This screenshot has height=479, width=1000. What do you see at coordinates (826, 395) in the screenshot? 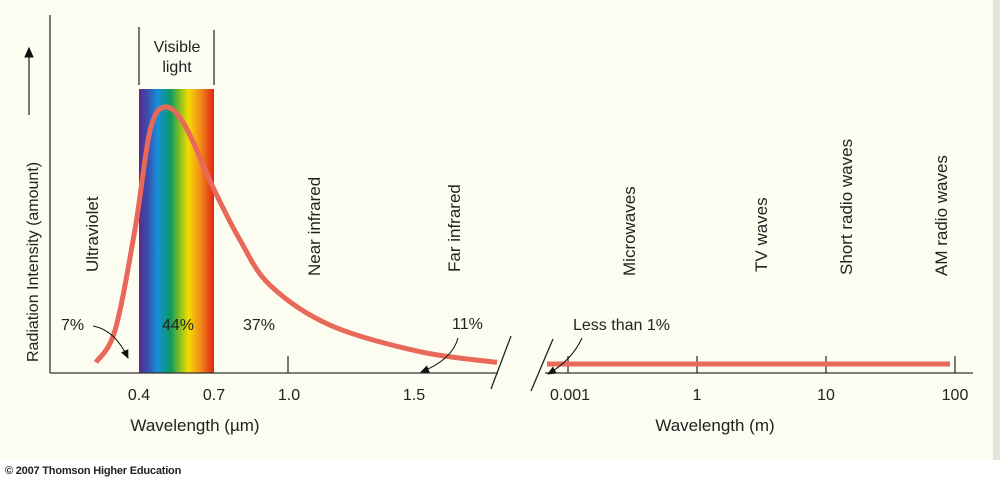
I see `x-tick-label-right: 10` at bounding box center [826, 395].